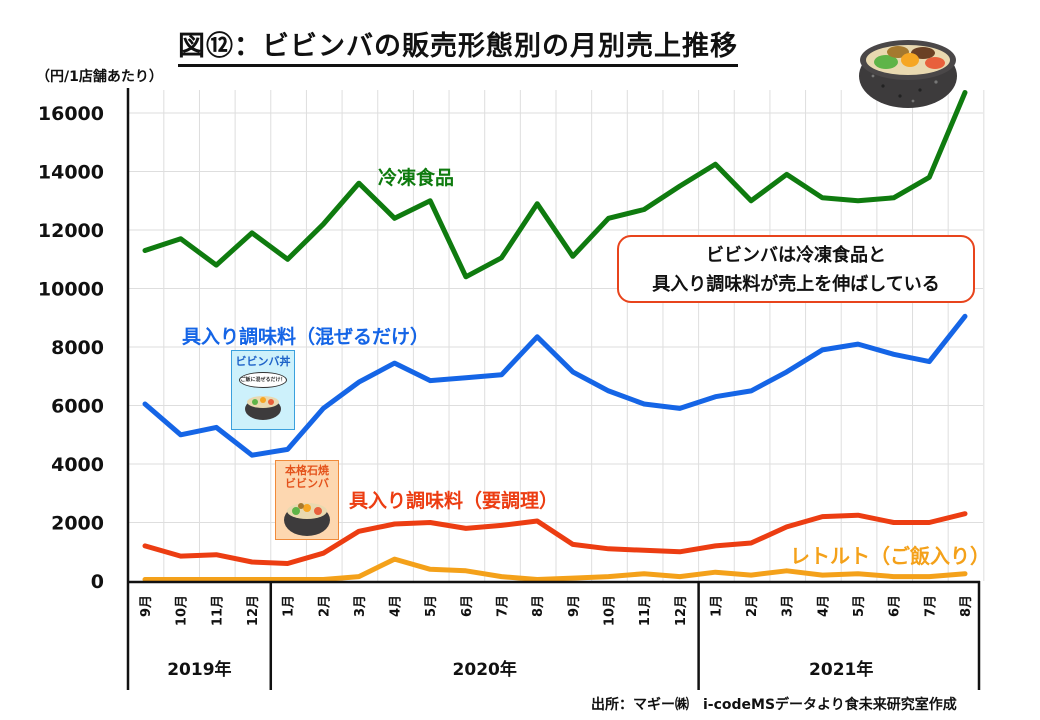 The image size is (1040, 720). I want to click on callout-line-2: 具入り調味料が売上を伸ばしている, so click(796, 284).